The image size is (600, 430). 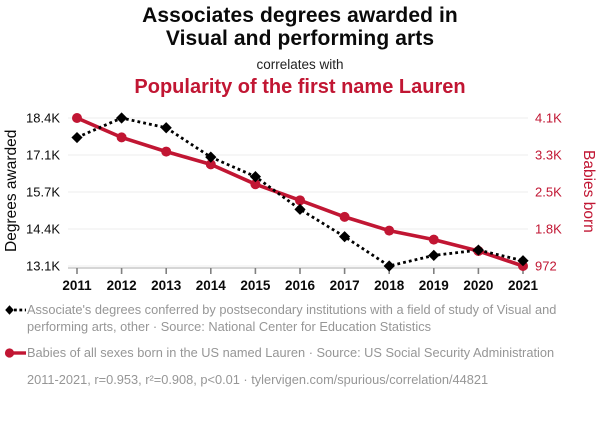 I want to click on svg-text: 2019, so click(x=434, y=285).